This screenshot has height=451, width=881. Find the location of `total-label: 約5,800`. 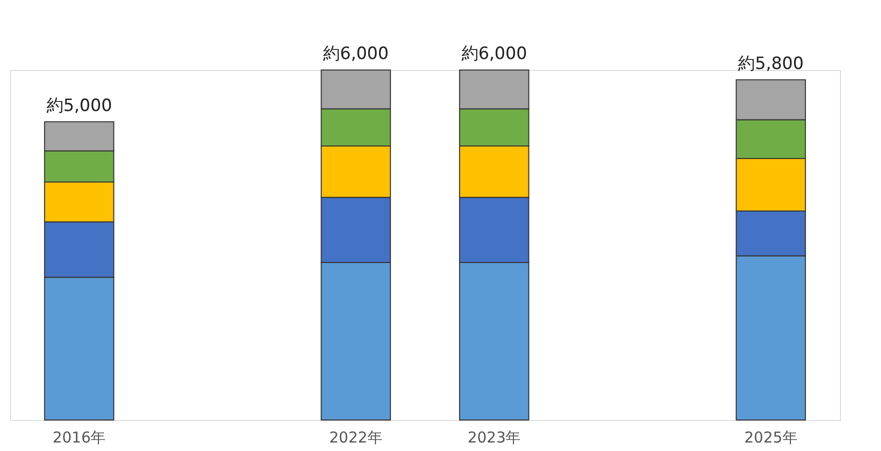

total-label: 約5,800 is located at coordinates (771, 64).